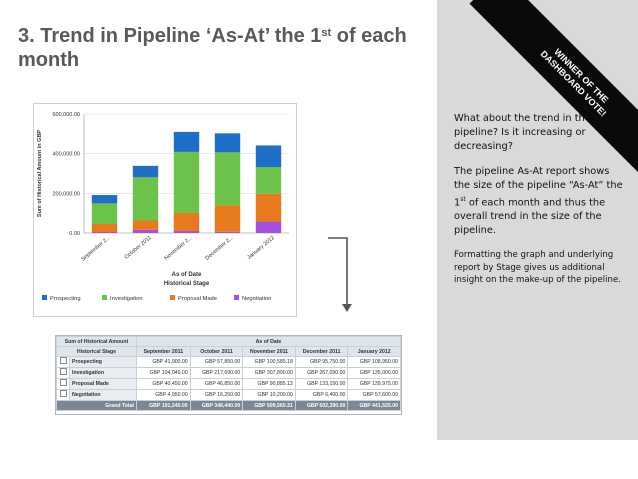 The width and height of the screenshot is (638, 479). I want to click on stage-label: Negotiation, so click(103, 395).